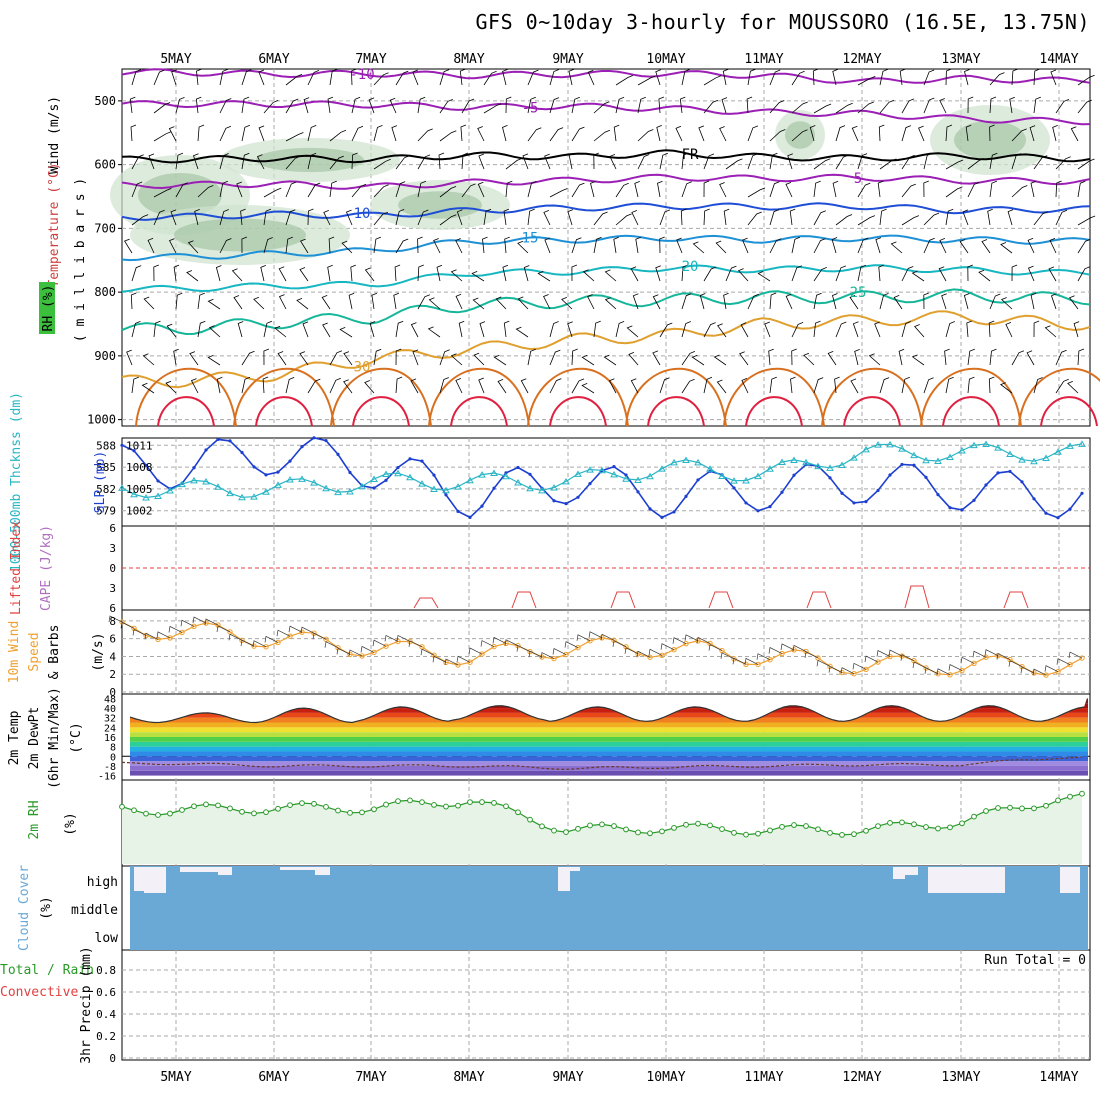  What do you see at coordinates (623, 600) in the screenshot?
I see `lifted-index-line` at bounding box center [623, 600].